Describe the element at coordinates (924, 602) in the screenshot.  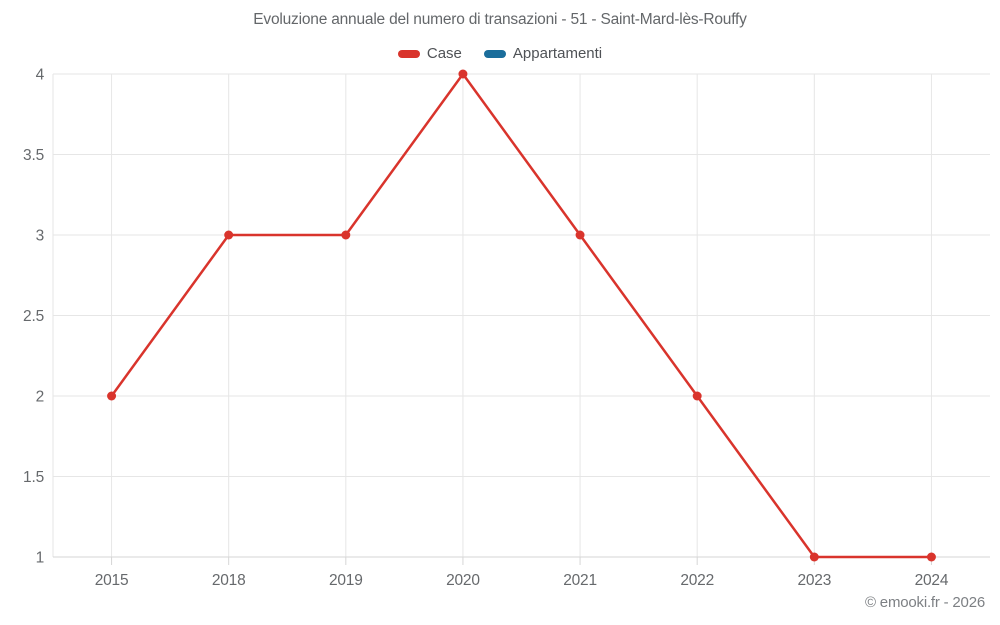
I see `copyright-text: © emooki.fr - 2026` at that location.